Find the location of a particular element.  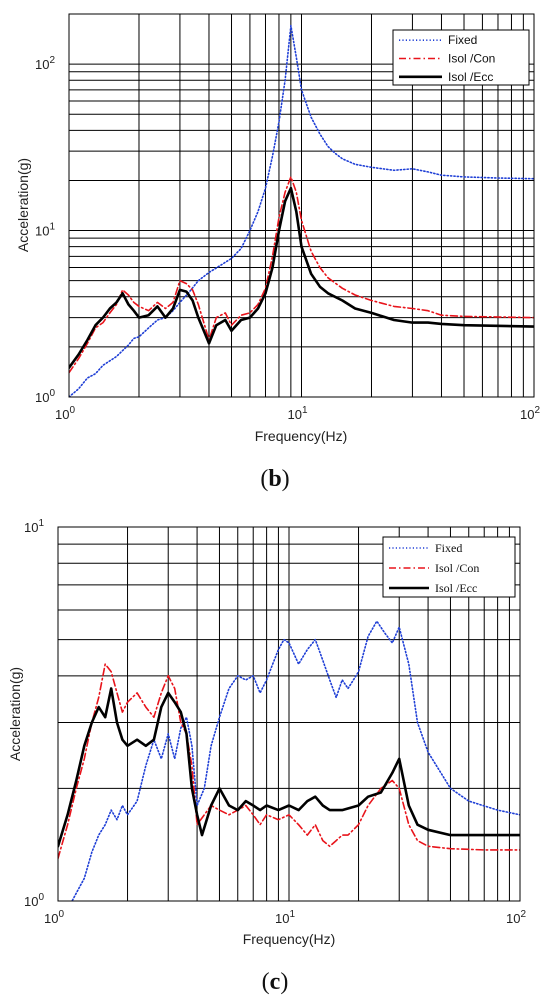

x-axis-label-b: Frequency(Hz) is located at coordinates (301, 436).